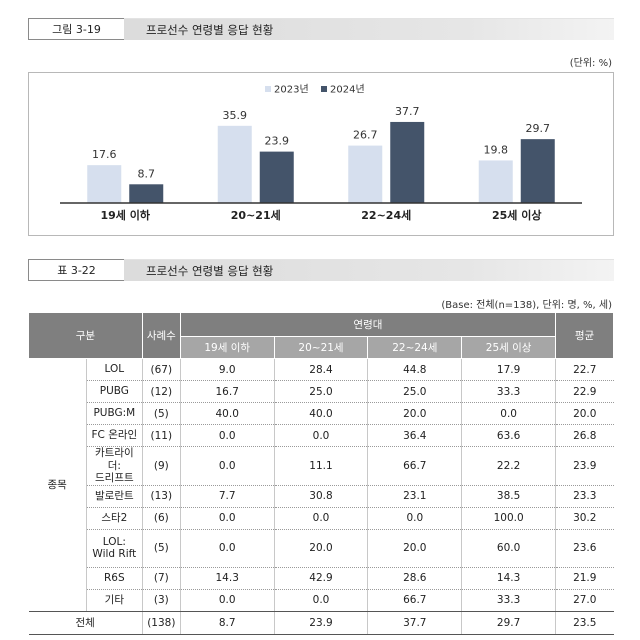  I want to click on row-value: 17.9, so click(508, 369).